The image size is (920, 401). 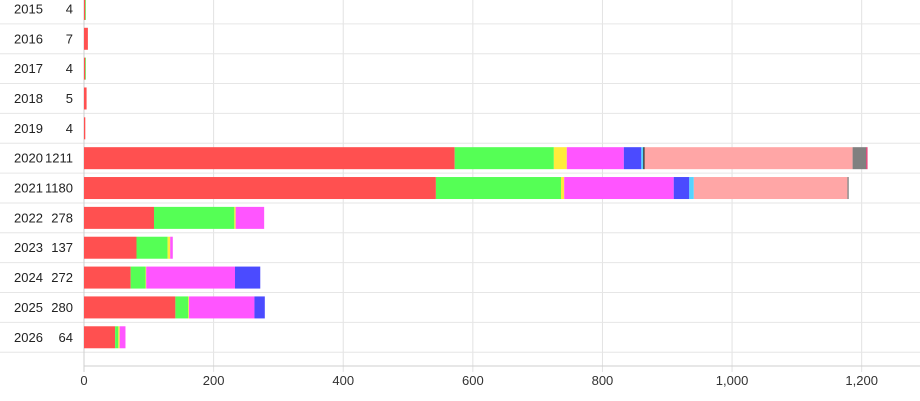 I want to click on category-total-2018: 5, so click(x=69, y=98).